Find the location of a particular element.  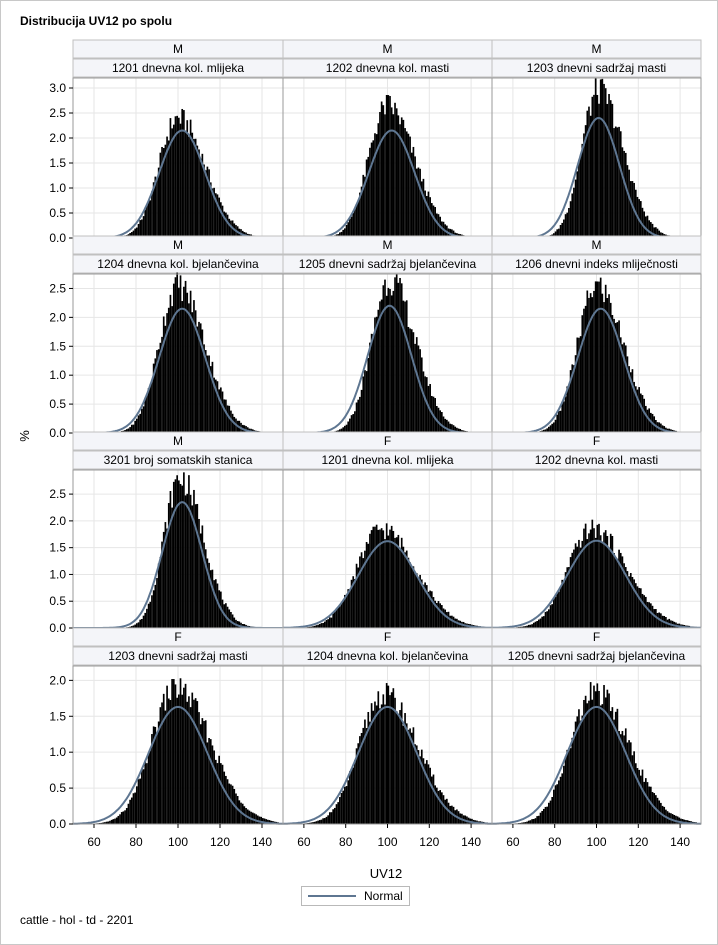

panel-5: M 1205 dnevni sadržaj bjelančevina is located at coordinates (387, 334).